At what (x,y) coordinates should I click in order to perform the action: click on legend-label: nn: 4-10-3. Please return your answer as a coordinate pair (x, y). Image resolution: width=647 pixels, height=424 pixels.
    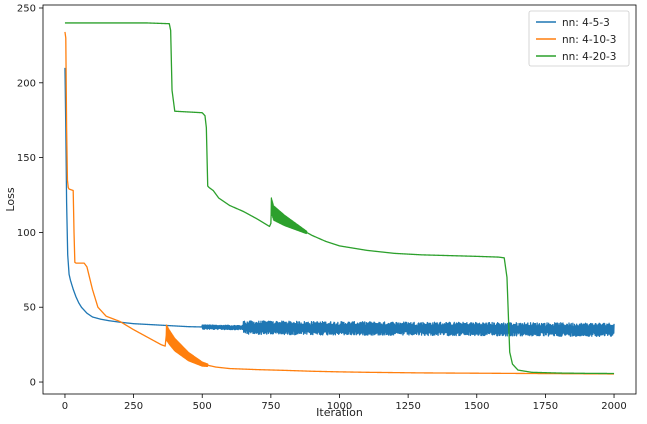
    Looking at the image, I should click on (589, 40).